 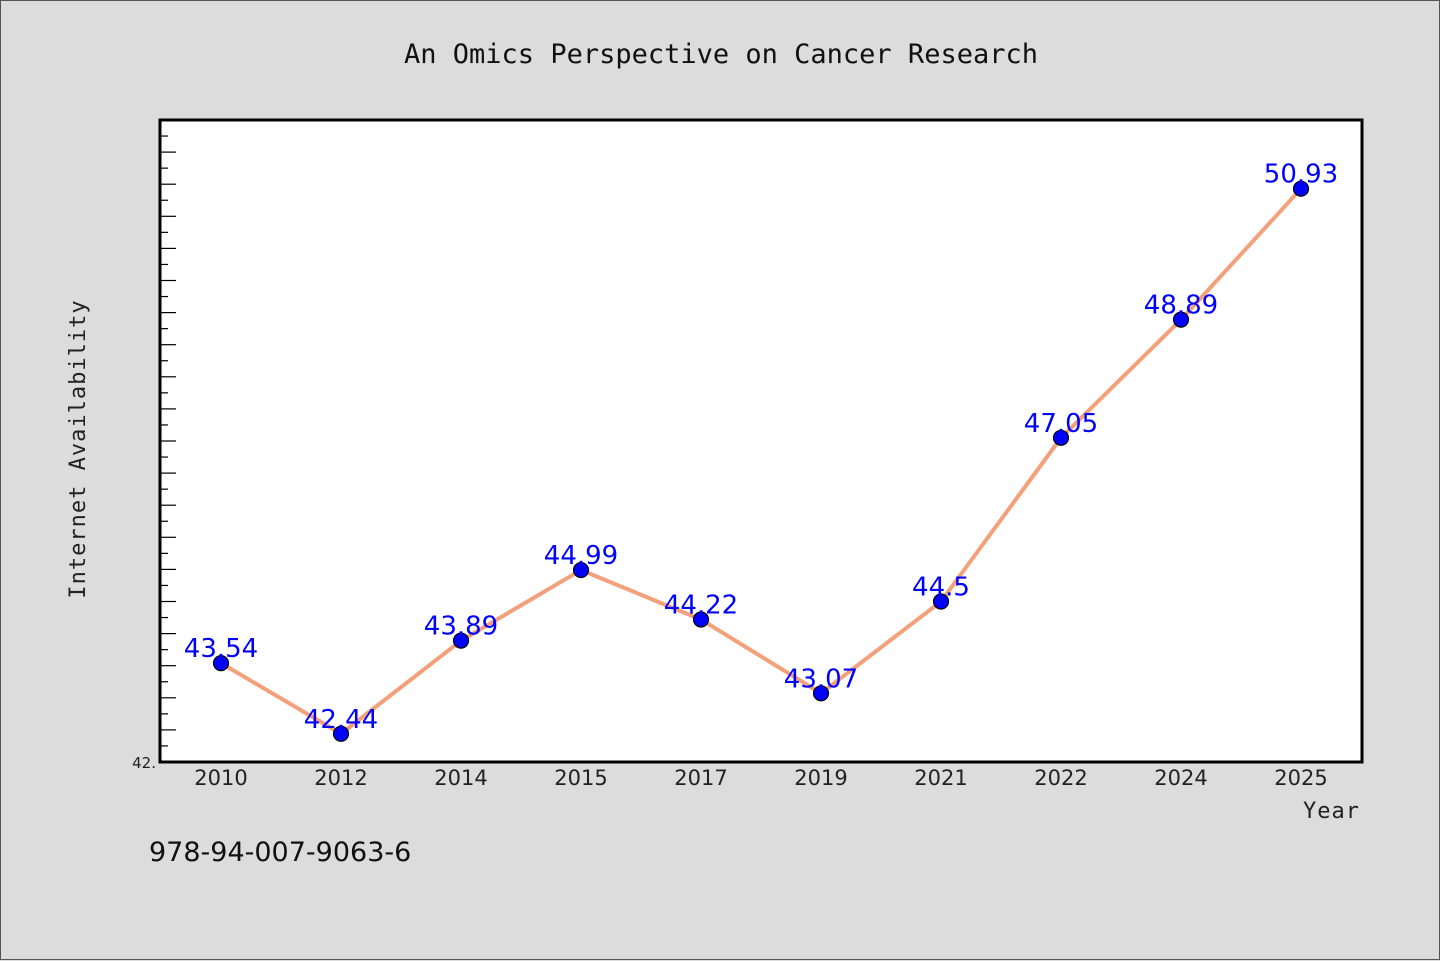 What do you see at coordinates (580, 778) in the screenshot?
I see `x-tick-label: 2015` at bounding box center [580, 778].